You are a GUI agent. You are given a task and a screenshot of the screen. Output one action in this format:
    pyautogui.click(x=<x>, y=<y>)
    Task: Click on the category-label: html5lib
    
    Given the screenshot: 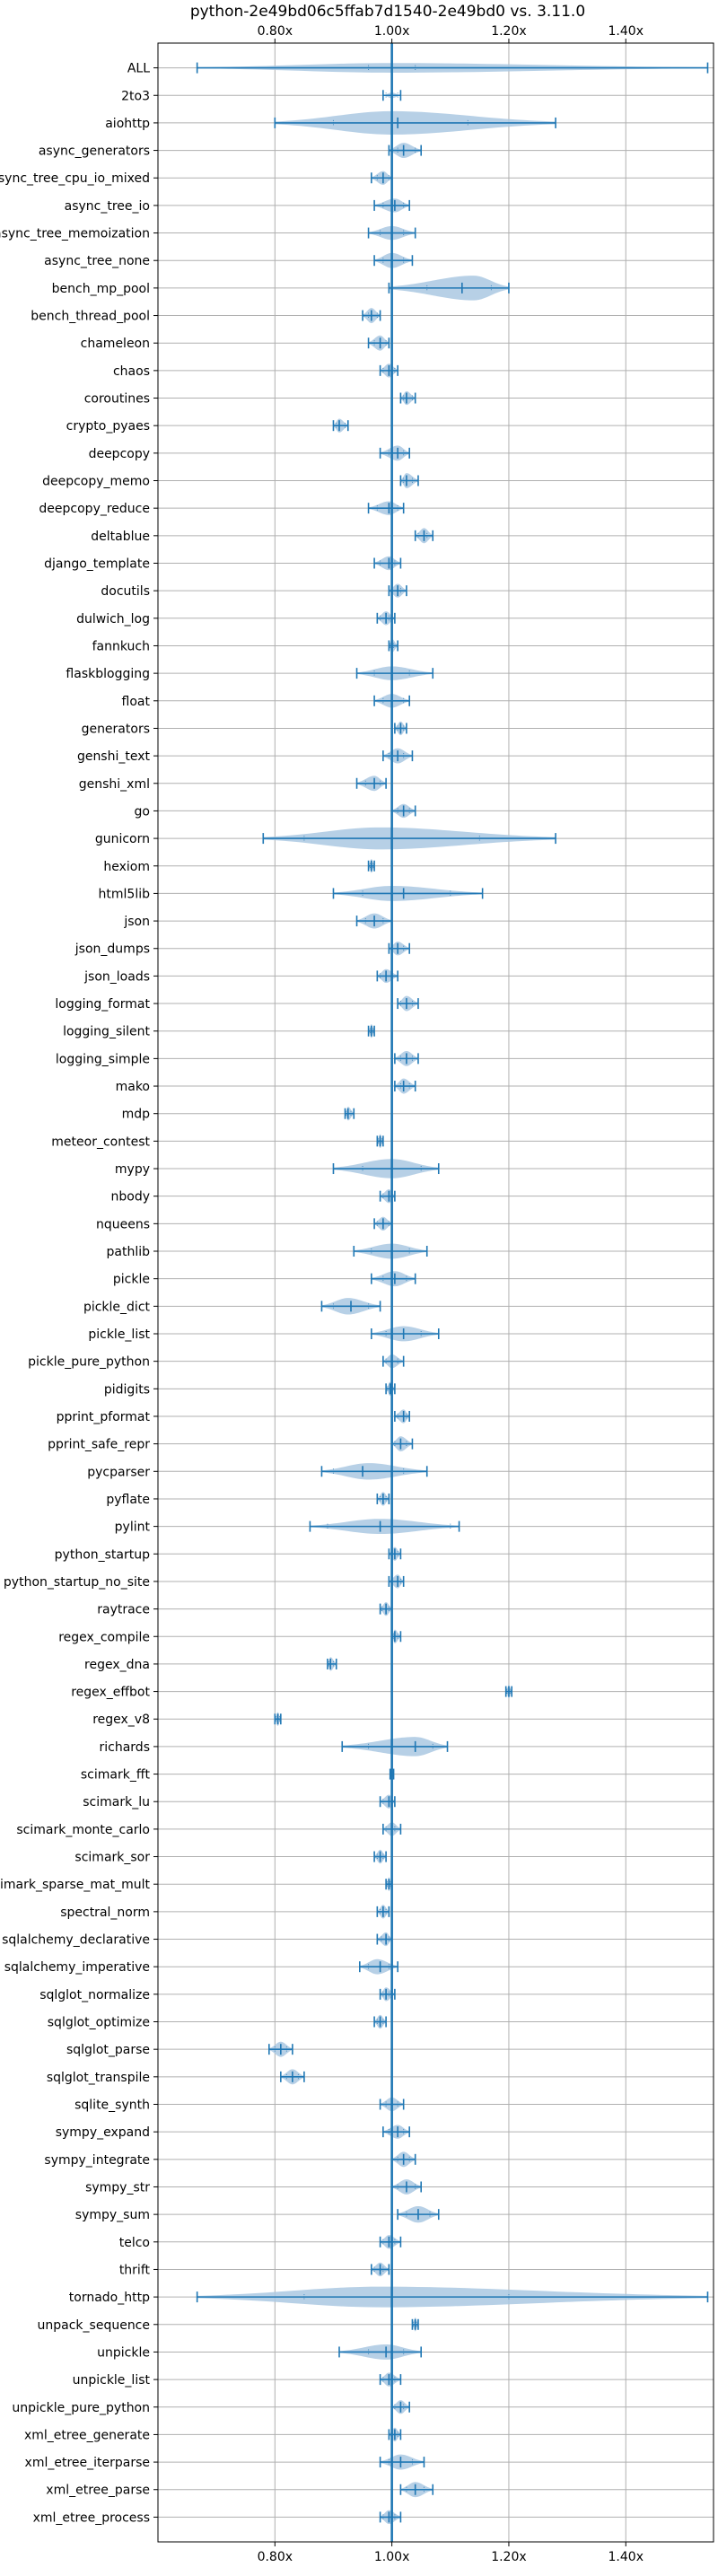 What is the action you would take?
    pyautogui.click(x=125, y=894)
    